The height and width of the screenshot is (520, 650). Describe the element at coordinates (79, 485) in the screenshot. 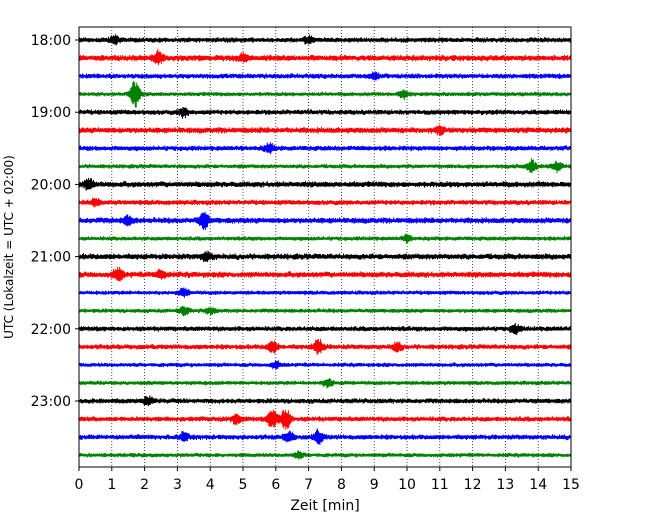

I see `x-tick-label: 0` at that location.